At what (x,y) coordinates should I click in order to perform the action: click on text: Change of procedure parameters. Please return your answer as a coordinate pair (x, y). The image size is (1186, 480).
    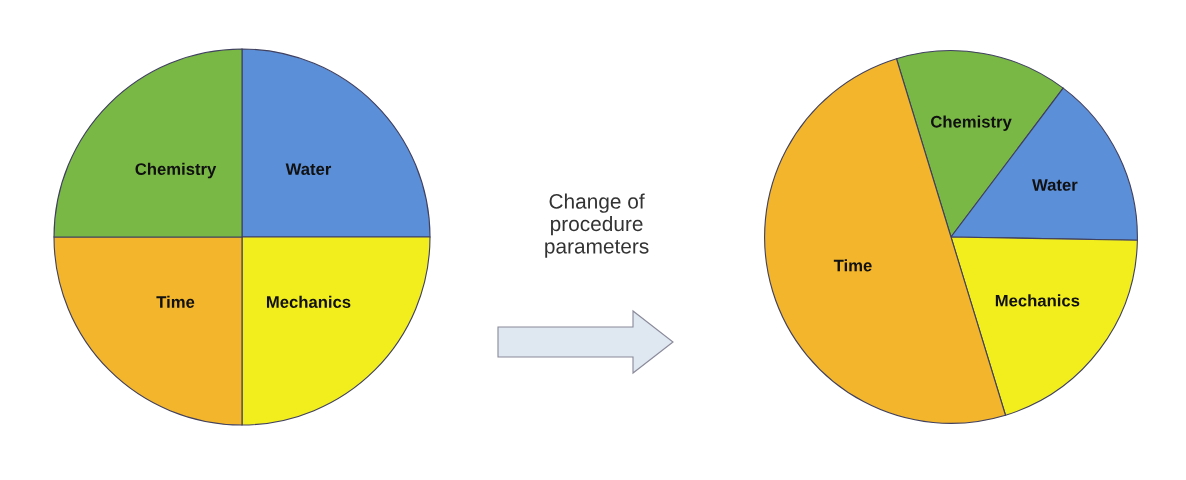
    Looking at the image, I should click on (597, 225).